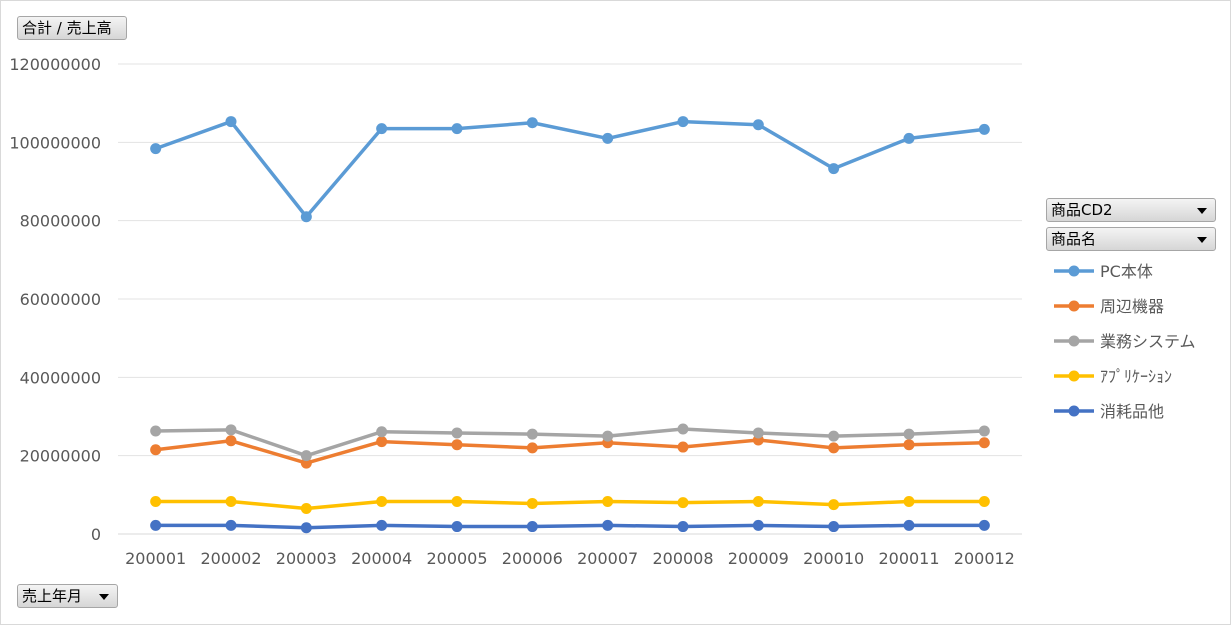  I want to click on legend-field-label: 商品名, so click(1074, 239).